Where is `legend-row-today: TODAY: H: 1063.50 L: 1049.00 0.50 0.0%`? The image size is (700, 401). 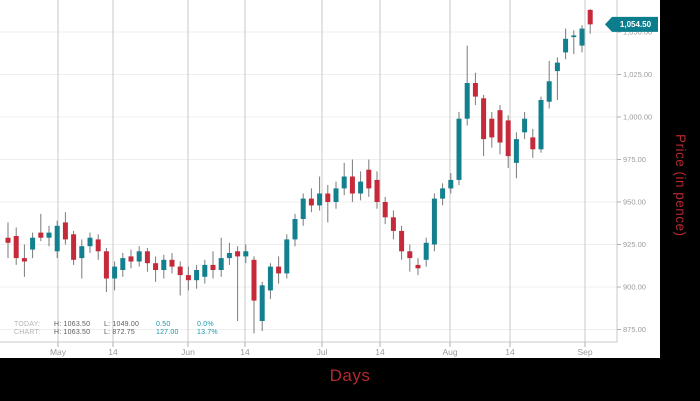
legend-row-today: TODAY: H: 1063.50 L: 1049.00 0.50 0.0% is located at coordinates (116, 325).